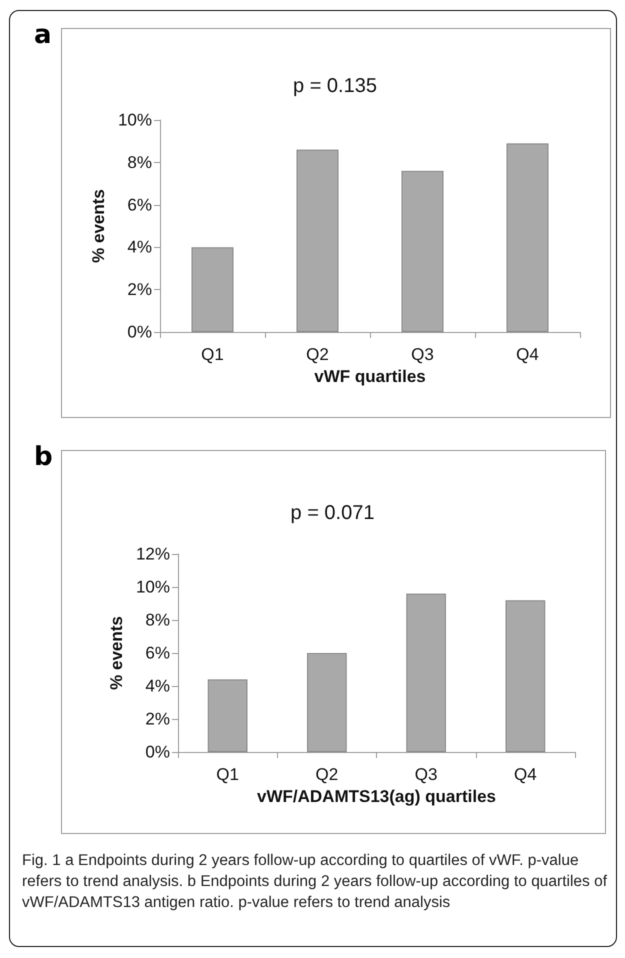  What do you see at coordinates (315, 882) in the screenshot?
I see `caption: Fig. 1 a Endpoints during 2 years follow-up according to quartiles of vWF. p-value refers to trend analysis. b Endpoints during 2 years follow-up according to quartiles of vWF/ADAMTS13 antigen ratio. p-value refers to trend analysis` at bounding box center [315, 882].